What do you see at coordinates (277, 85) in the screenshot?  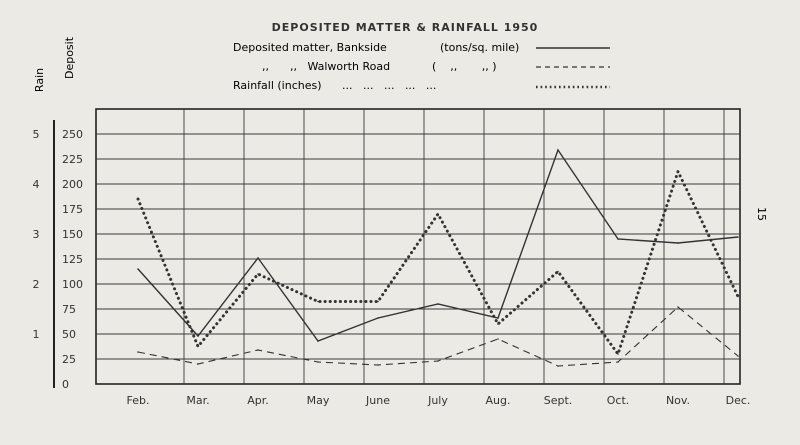 I see `legend-label-rainfall: Rainfall (inches)` at bounding box center [277, 85].